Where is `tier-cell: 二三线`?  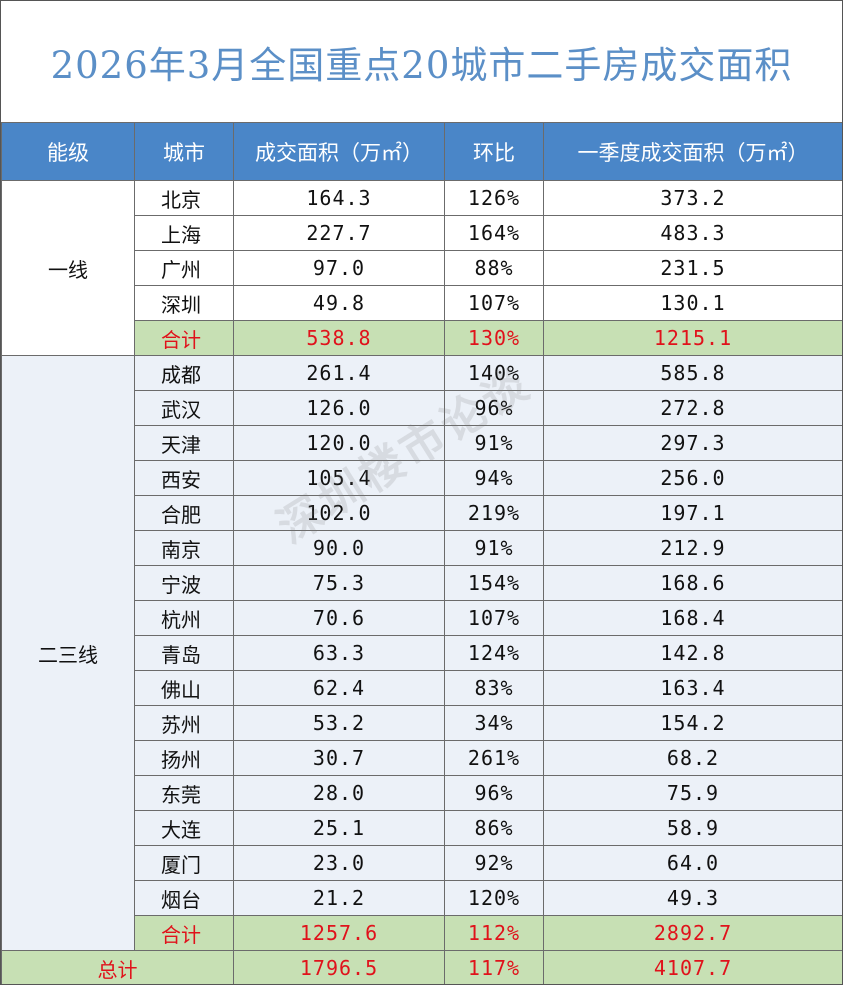 tier-cell: 二三线 is located at coordinates (68, 653).